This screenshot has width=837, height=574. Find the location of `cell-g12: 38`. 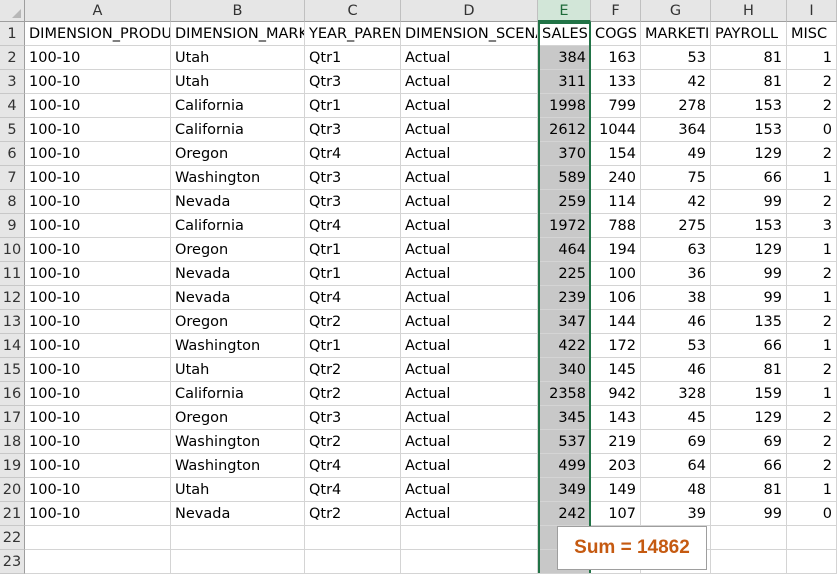

cell-g12: 38 is located at coordinates (676, 298).